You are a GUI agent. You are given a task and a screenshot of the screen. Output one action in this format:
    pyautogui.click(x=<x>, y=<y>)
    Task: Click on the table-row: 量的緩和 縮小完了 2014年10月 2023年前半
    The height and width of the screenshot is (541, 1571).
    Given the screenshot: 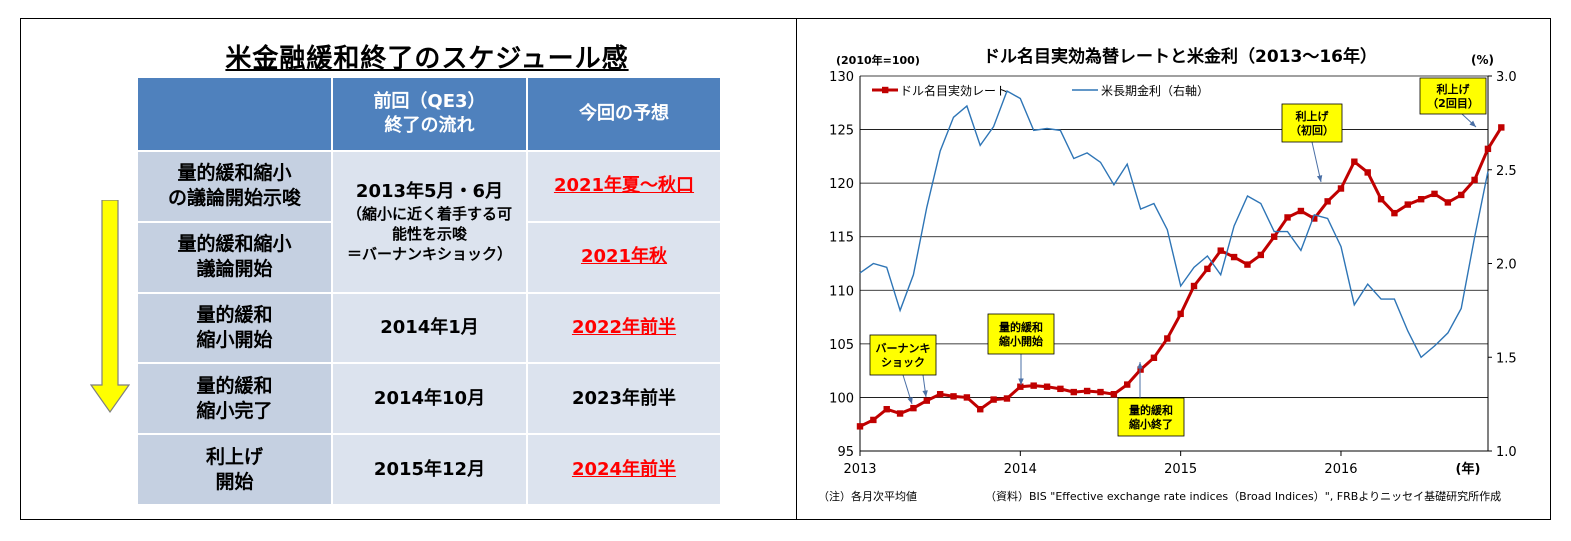 What is the action you would take?
    pyautogui.click(x=429, y=399)
    